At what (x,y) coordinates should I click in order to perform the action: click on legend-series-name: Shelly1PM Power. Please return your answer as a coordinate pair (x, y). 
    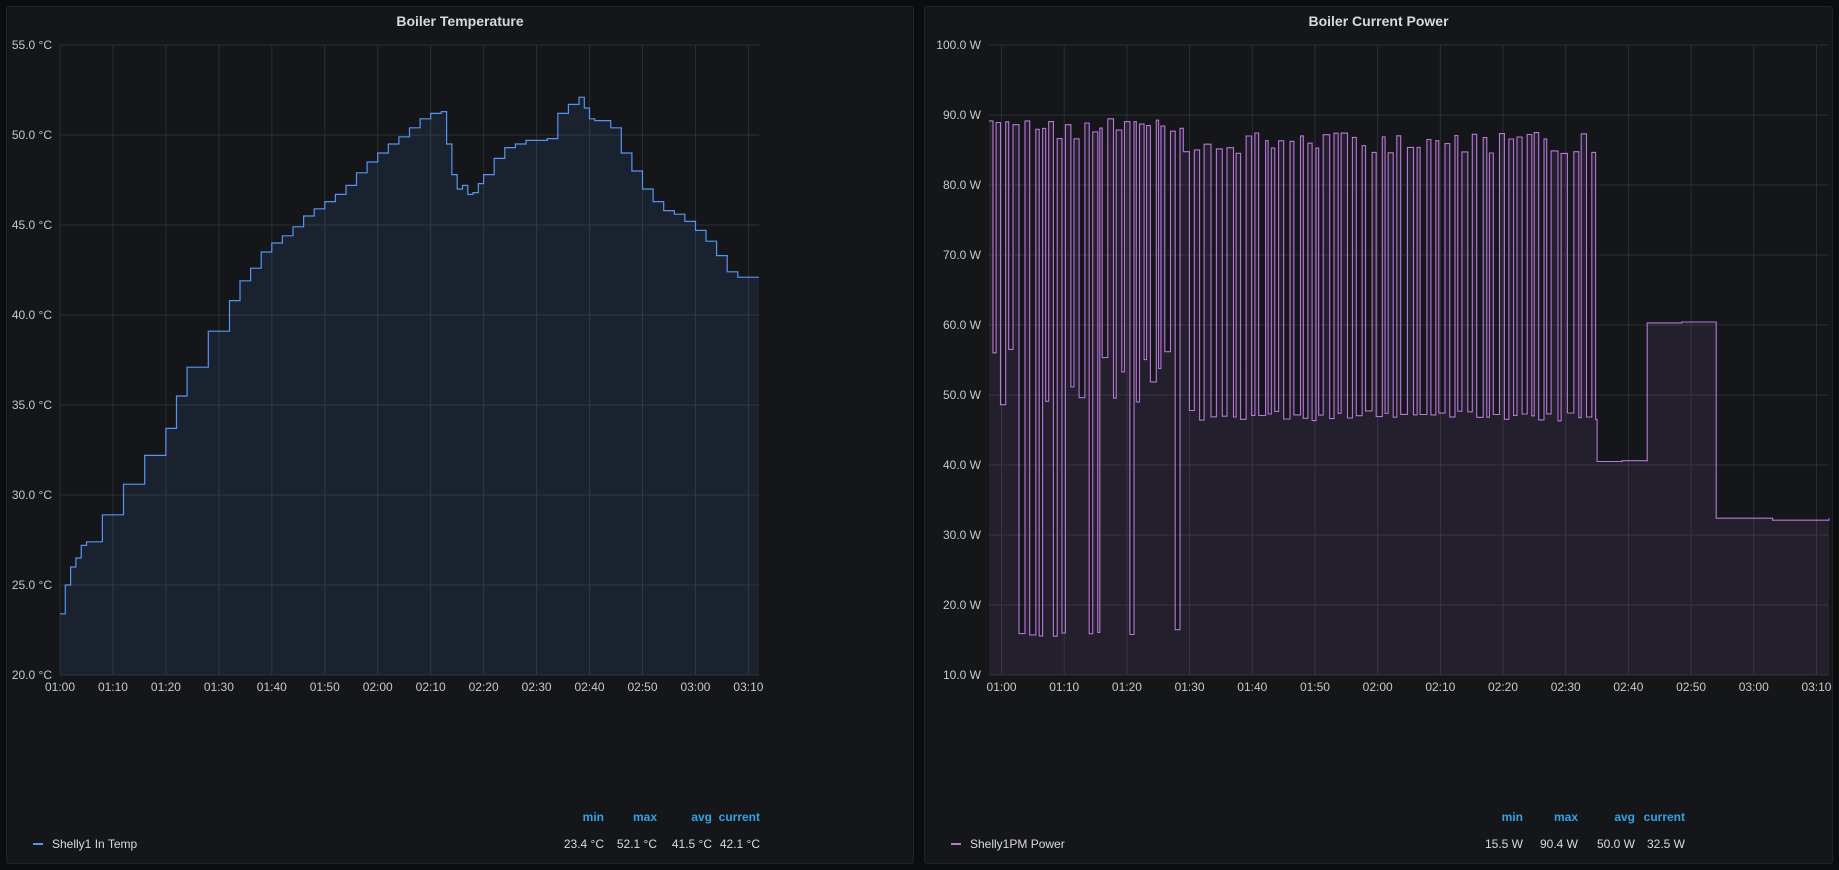
    Looking at the image, I should click on (1017, 844).